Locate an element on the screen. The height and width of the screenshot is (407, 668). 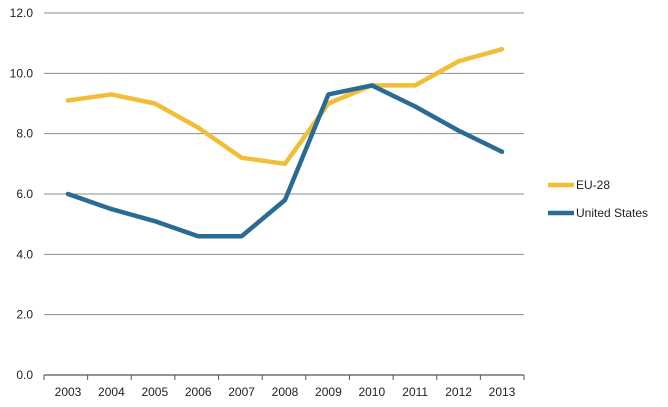
x-tick-label: 2005 is located at coordinates (154, 392).